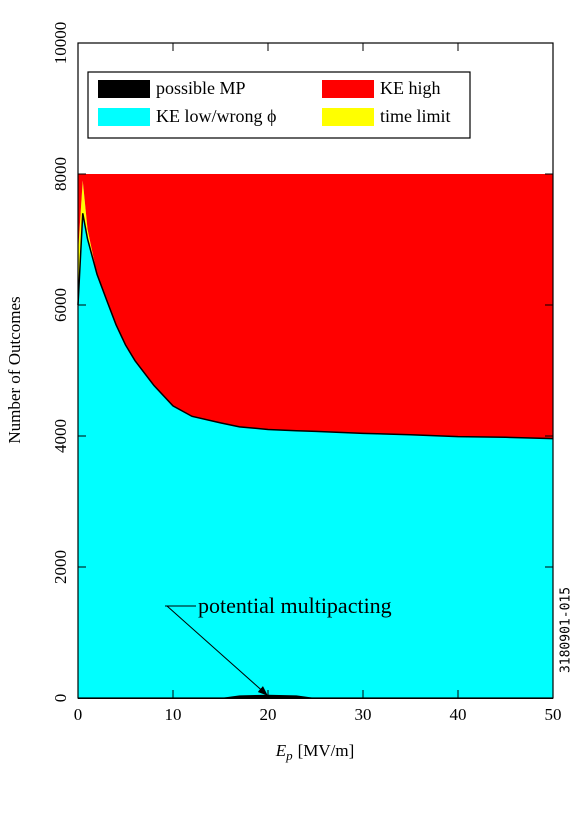  What do you see at coordinates (60, 305) in the screenshot?
I see `y-tick-label: 6000` at bounding box center [60, 305].